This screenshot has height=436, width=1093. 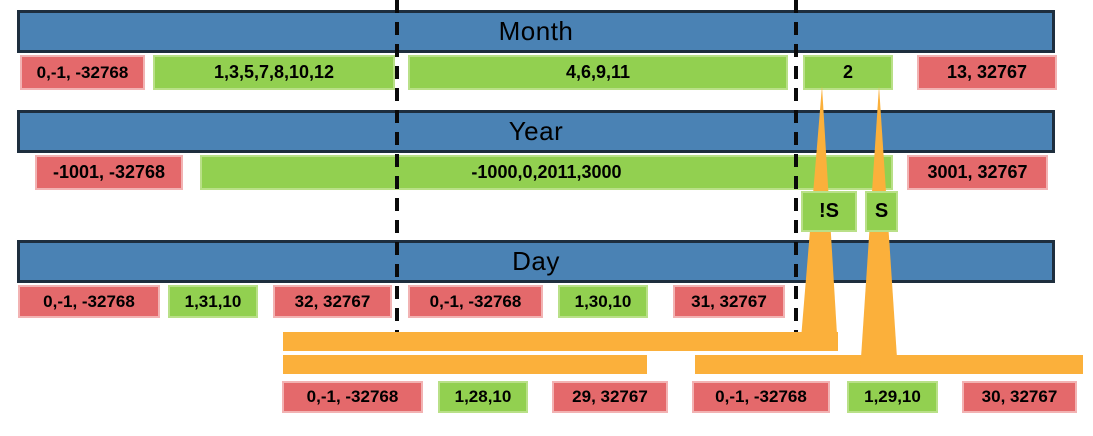 What do you see at coordinates (761, 397) in the screenshot?
I see `feb-leap-invalid-low-box: 0,-1, -32768` at bounding box center [761, 397].